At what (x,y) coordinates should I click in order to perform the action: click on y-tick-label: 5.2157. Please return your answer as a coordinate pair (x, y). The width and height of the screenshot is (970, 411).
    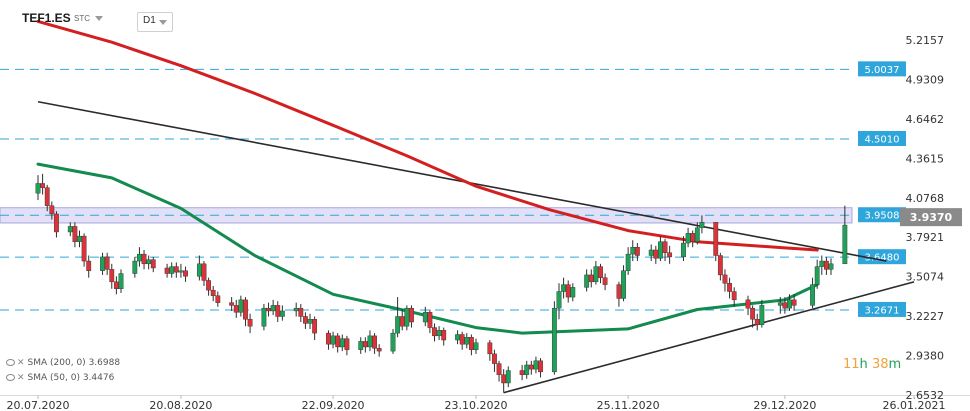
    Looking at the image, I should click on (925, 40).